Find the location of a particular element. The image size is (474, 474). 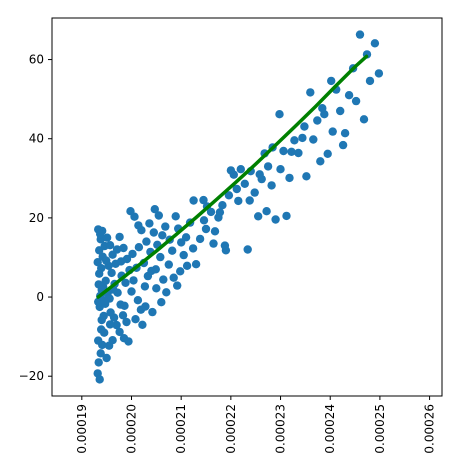

x-tick-label: 0.00026 is located at coordinates (430, 429).